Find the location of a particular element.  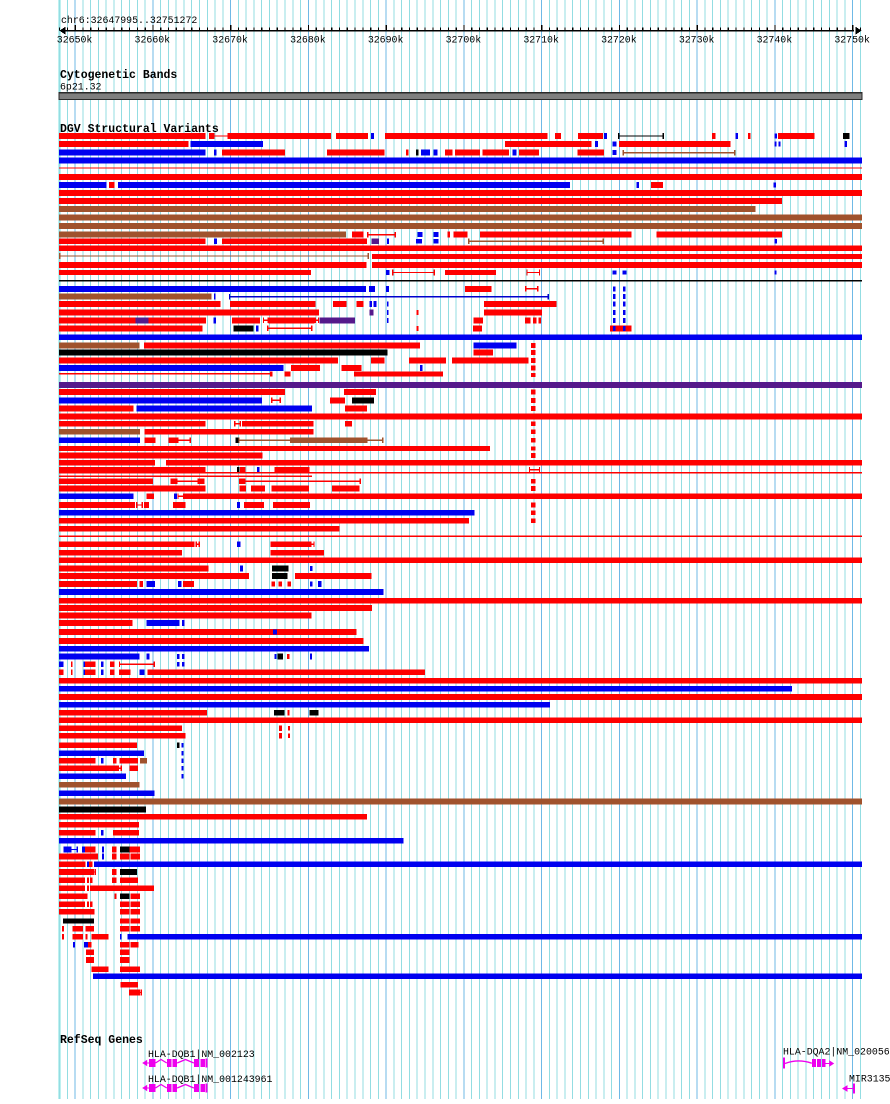

svg-text: 32700k is located at coordinates (464, 40).